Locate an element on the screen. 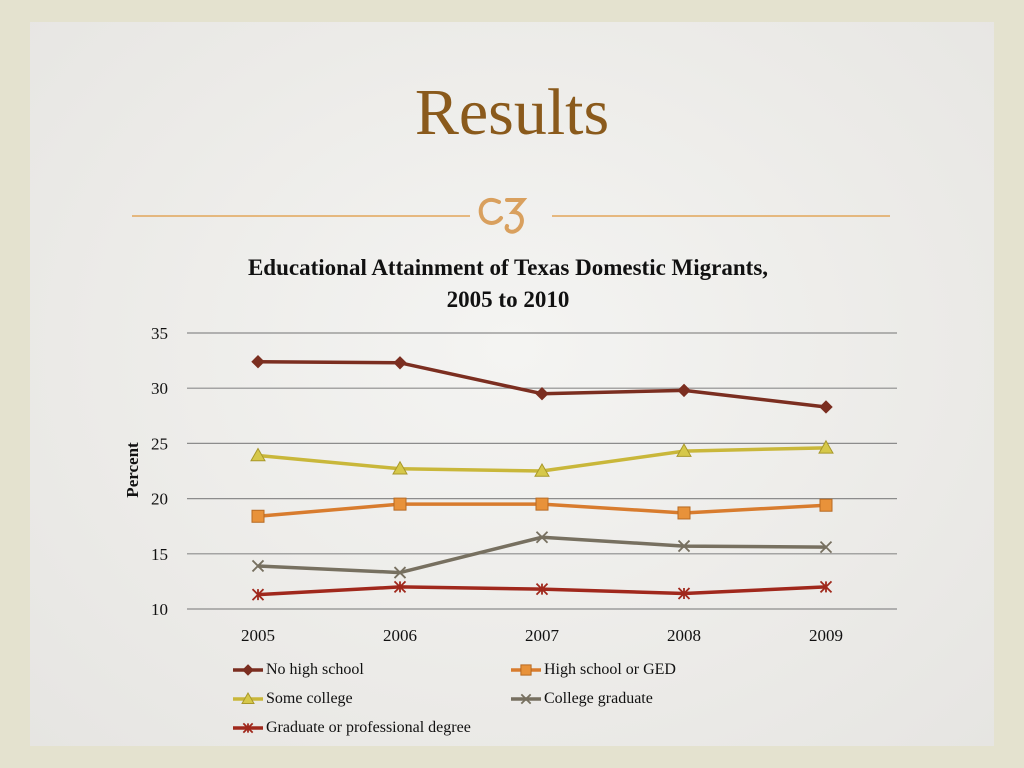 The width and height of the screenshot is (1024, 768). series-no-high-school is located at coordinates (542, 384).